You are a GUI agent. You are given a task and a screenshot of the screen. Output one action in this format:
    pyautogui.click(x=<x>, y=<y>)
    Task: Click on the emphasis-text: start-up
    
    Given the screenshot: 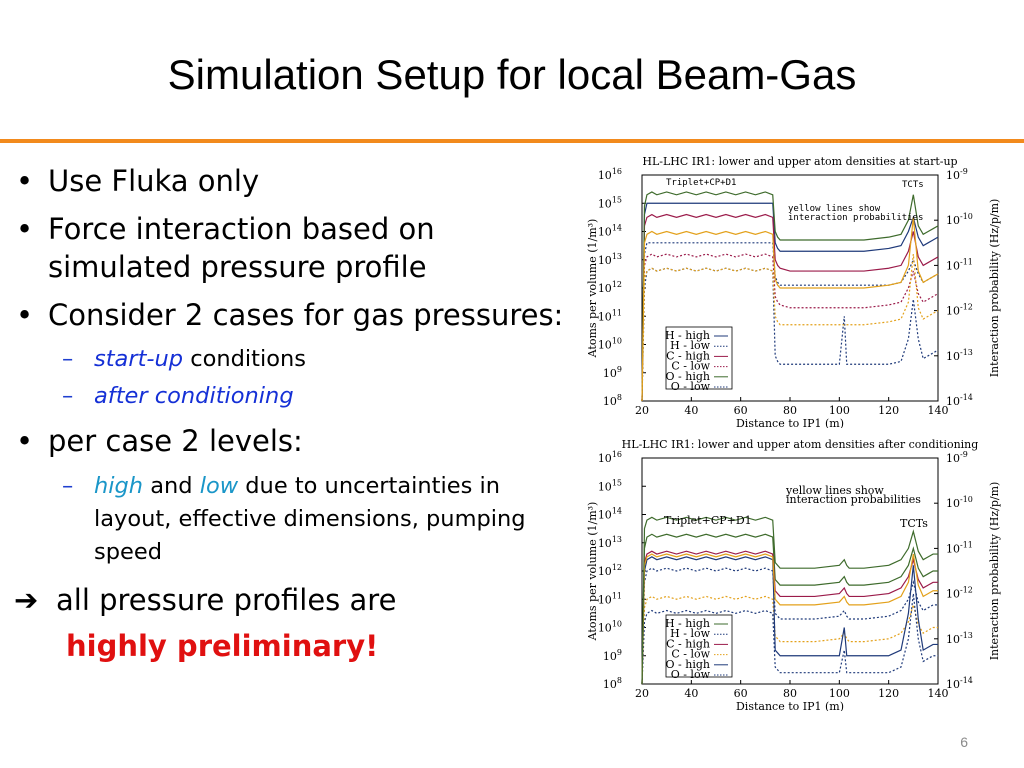 What is the action you would take?
    pyautogui.click(x=139, y=359)
    